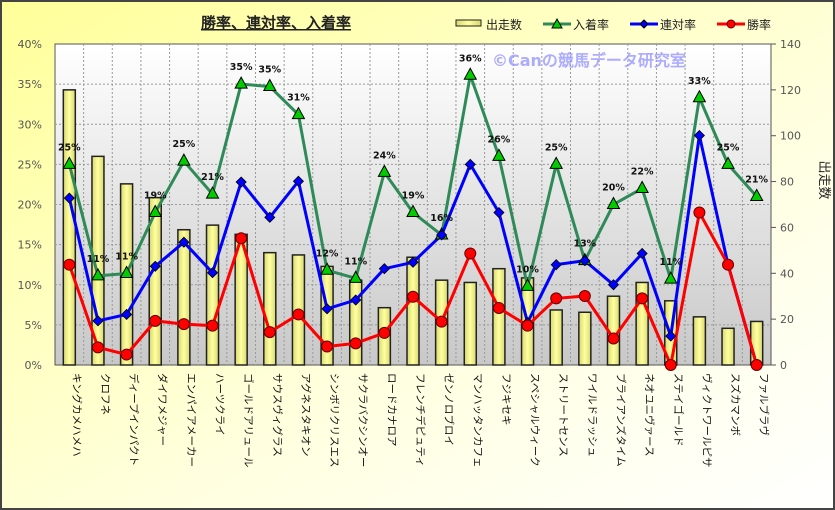  What do you see at coordinates (613, 24) in the screenshot?
I see `legend: 出走数 入着率 連対率 勝率` at bounding box center [613, 24].